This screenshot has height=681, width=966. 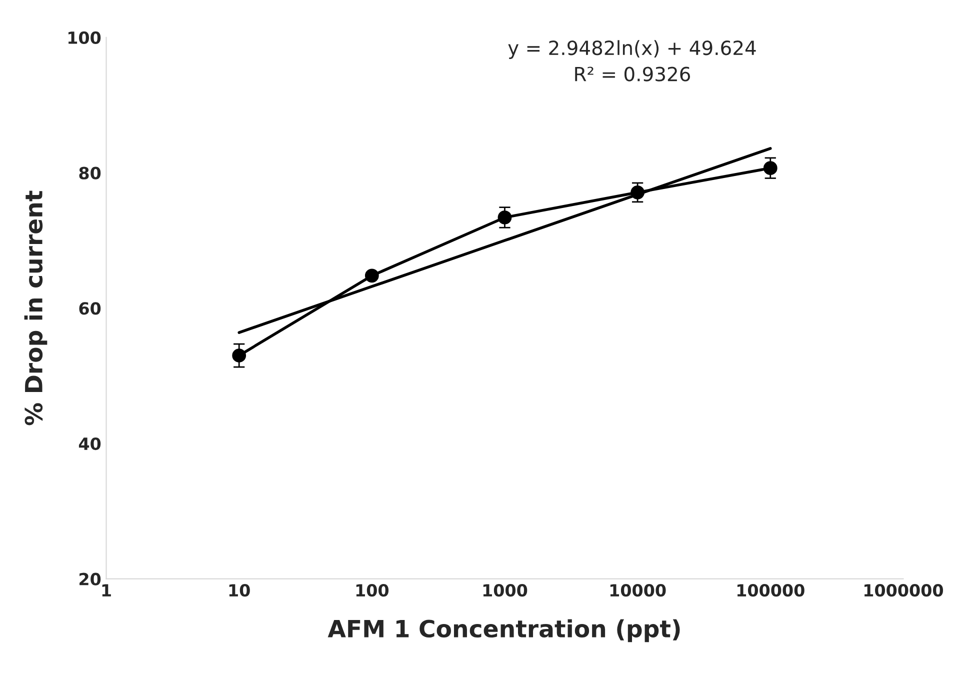 I want to click on x-tick-label: 100000, so click(x=770, y=590).